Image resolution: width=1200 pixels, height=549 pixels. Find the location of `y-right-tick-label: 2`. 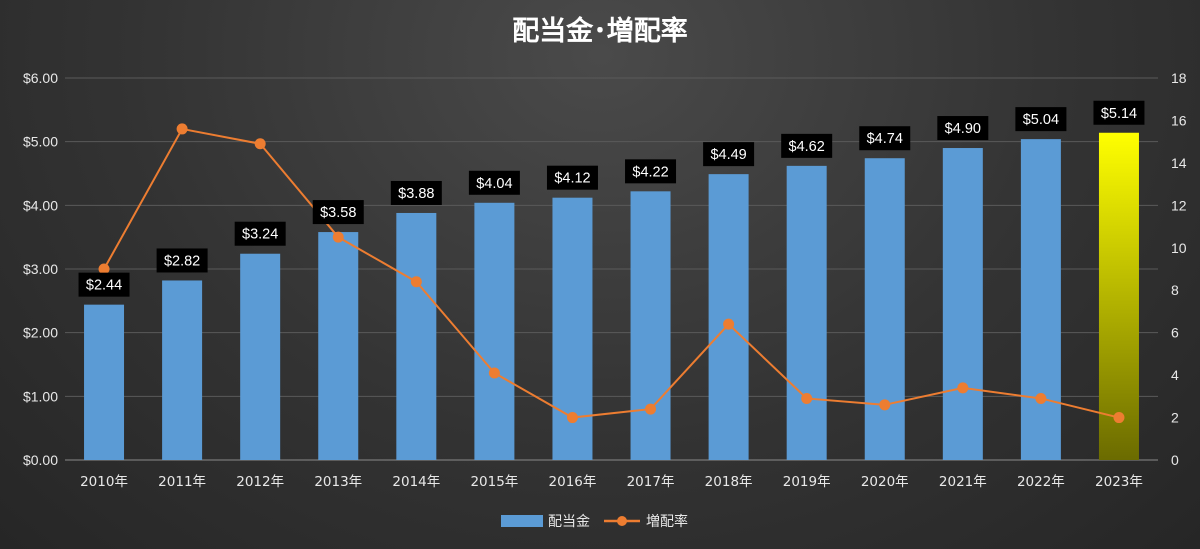

y-right-tick-label: 2 is located at coordinates (1175, 418).